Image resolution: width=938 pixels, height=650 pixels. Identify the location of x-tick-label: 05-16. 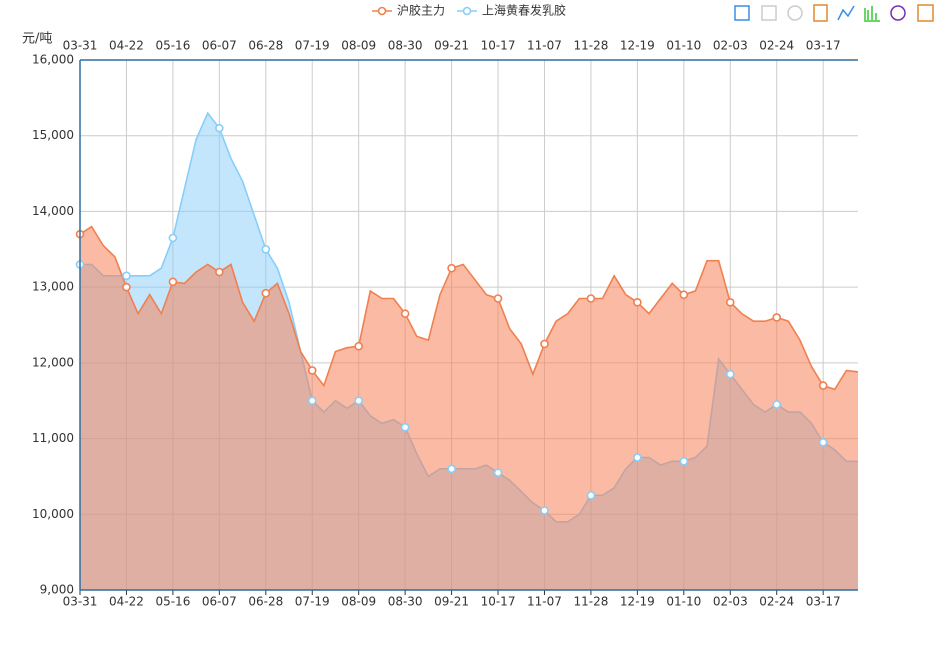
(172, 602).